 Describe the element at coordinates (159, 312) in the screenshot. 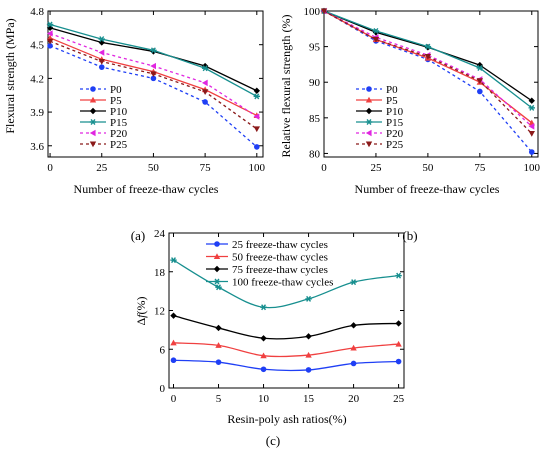

I see `y-tick-label: 12` at that location.